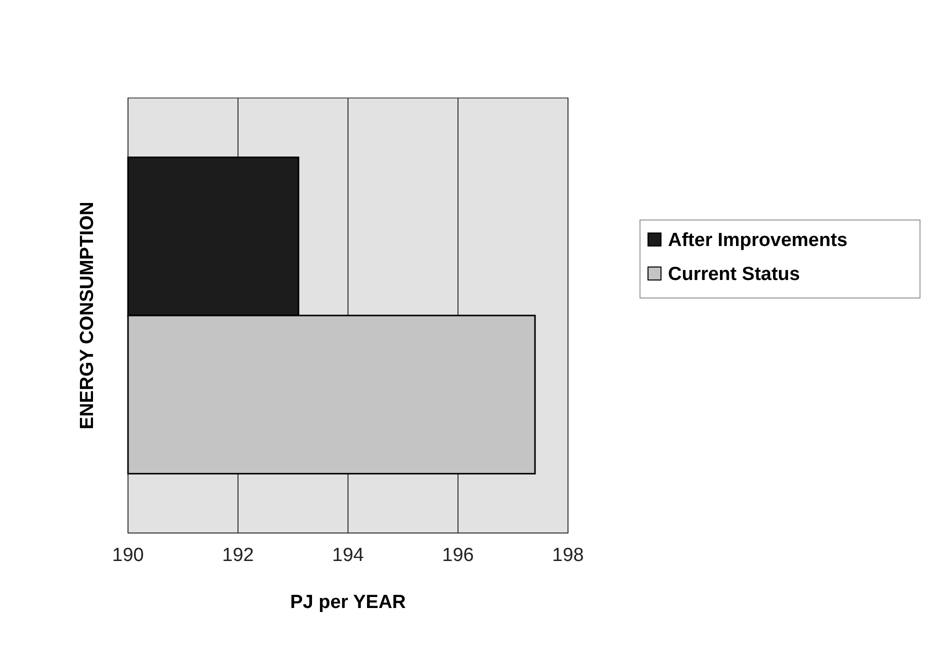 This screenshot has width=930, height=645. What do you see at coordinates (87, 316) in the screenshot?
I see `y-axis-title: ENERGY CONSUMPTION` at bounding box center [87, 316].